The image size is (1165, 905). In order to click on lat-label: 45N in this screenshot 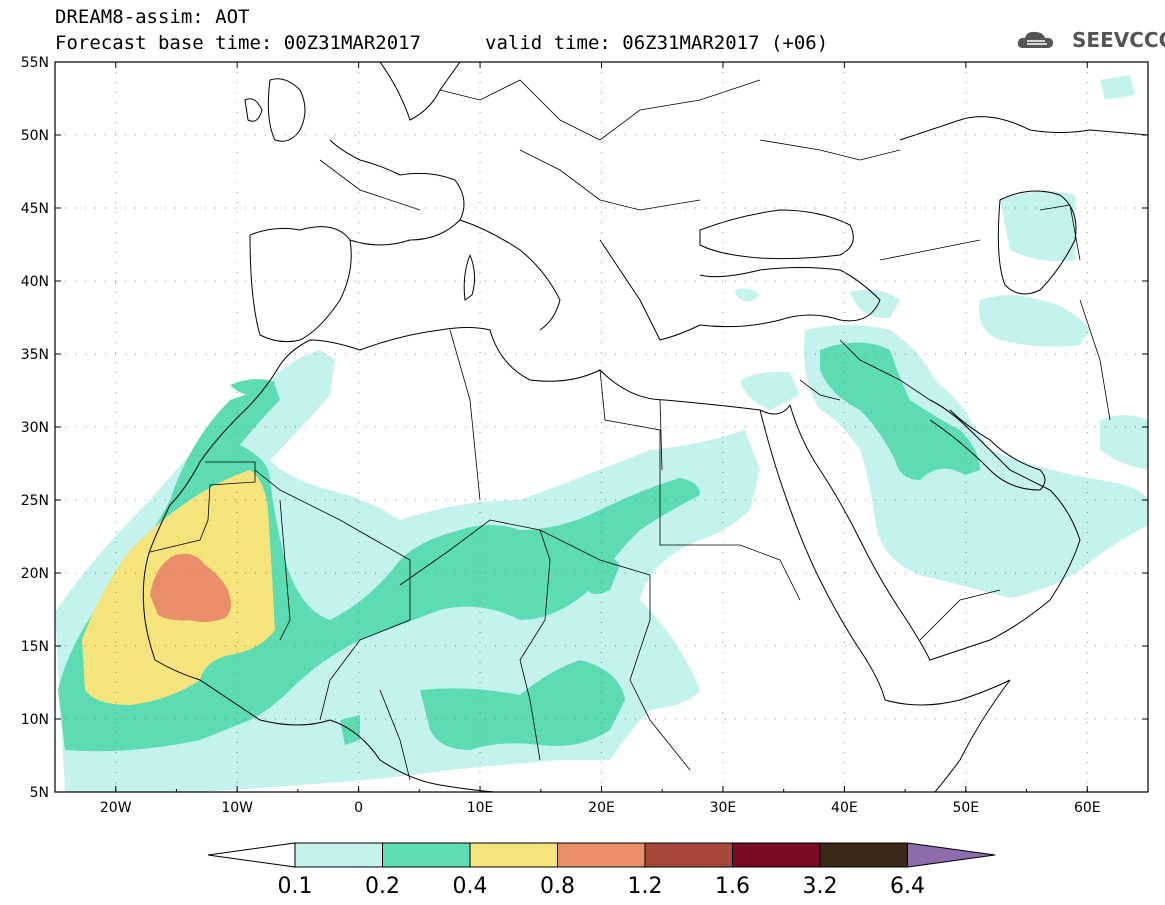, I will do `click(35, 209)`.